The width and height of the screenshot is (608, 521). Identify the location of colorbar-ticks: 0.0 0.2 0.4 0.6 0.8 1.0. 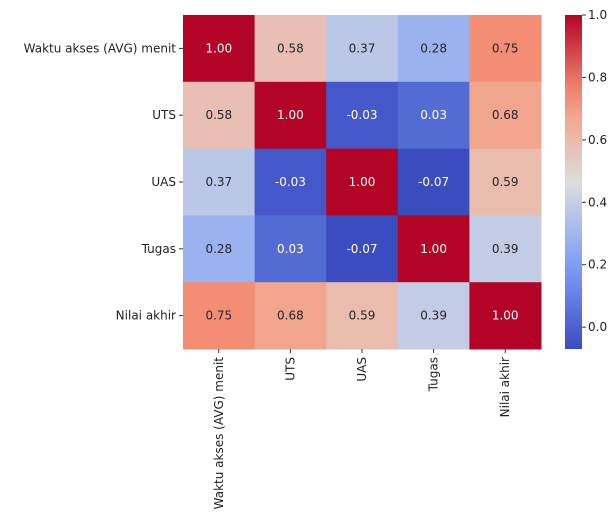
(594, 171).